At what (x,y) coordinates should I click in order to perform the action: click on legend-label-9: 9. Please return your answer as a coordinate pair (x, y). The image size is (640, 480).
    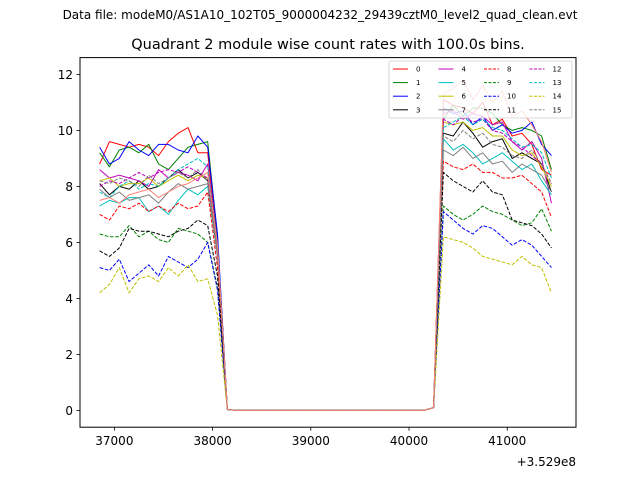
    Looking at the image, I should click on (509, 83).